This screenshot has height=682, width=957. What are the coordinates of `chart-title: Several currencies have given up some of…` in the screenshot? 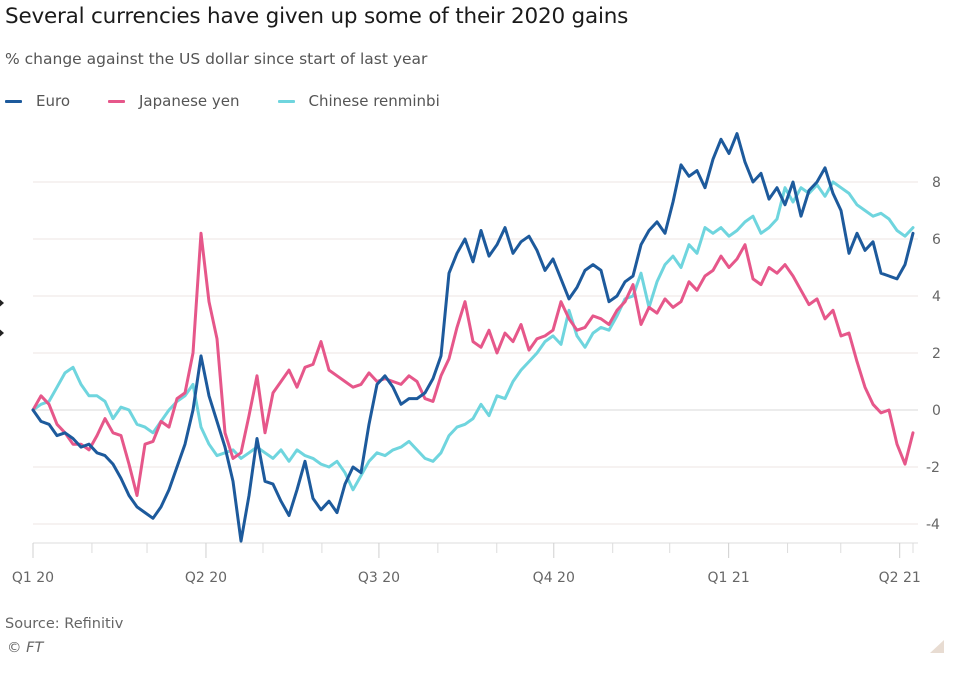 It's located at (317, 16).